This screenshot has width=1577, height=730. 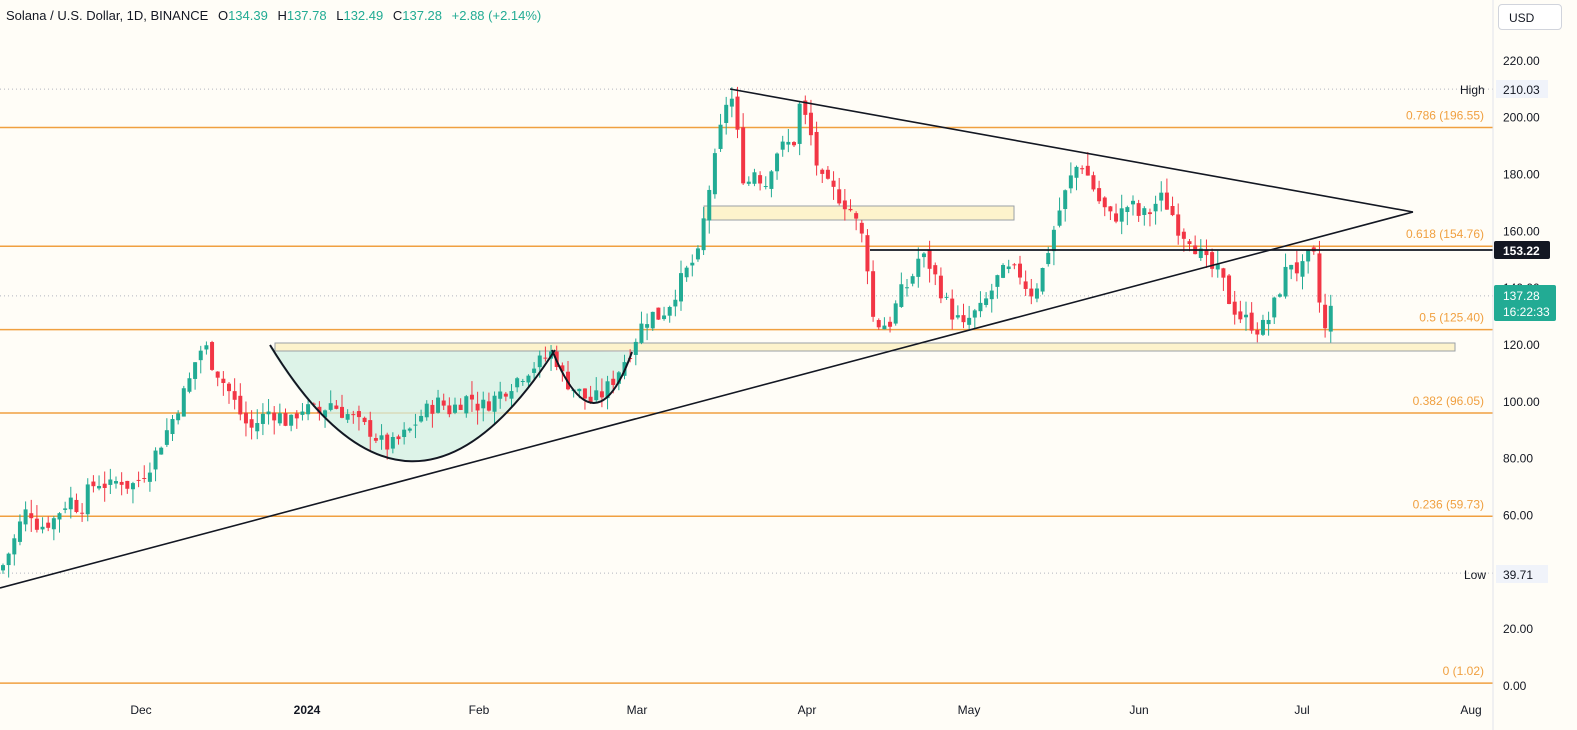 I want to click on y-tick-label: 160.00, so click(x=1521, y=231).